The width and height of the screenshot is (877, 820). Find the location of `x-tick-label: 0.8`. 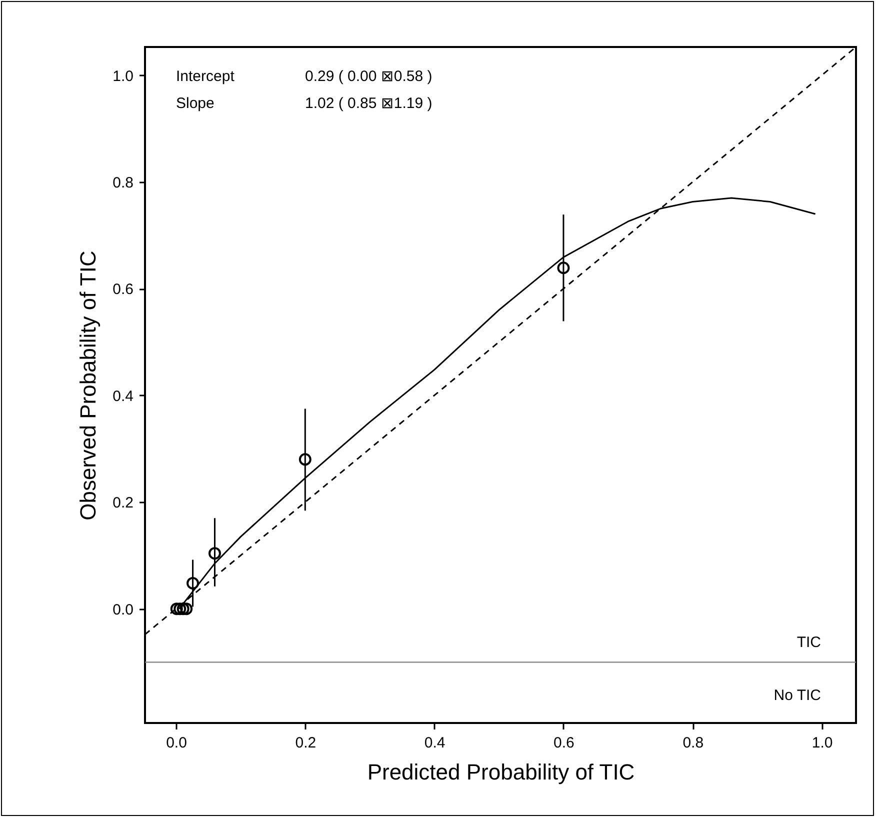

x-tick-label: 0.8 is located at coordinates (693, 743).